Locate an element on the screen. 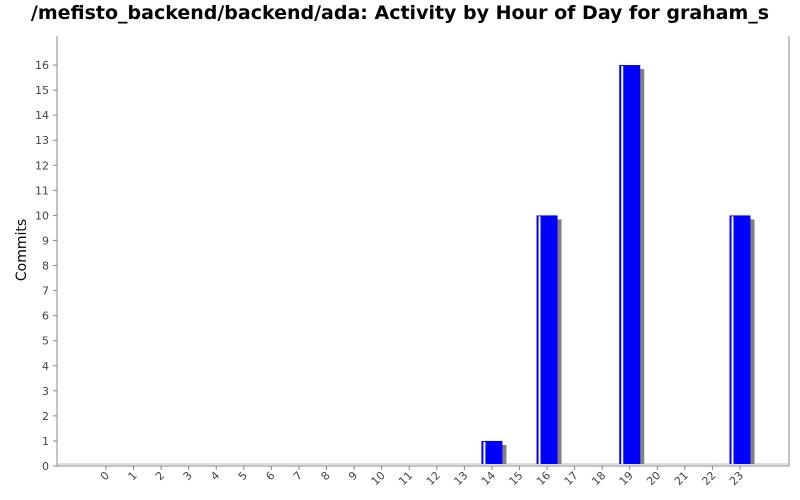  y-tick-label: 3 is located at coordinates (45, 391).